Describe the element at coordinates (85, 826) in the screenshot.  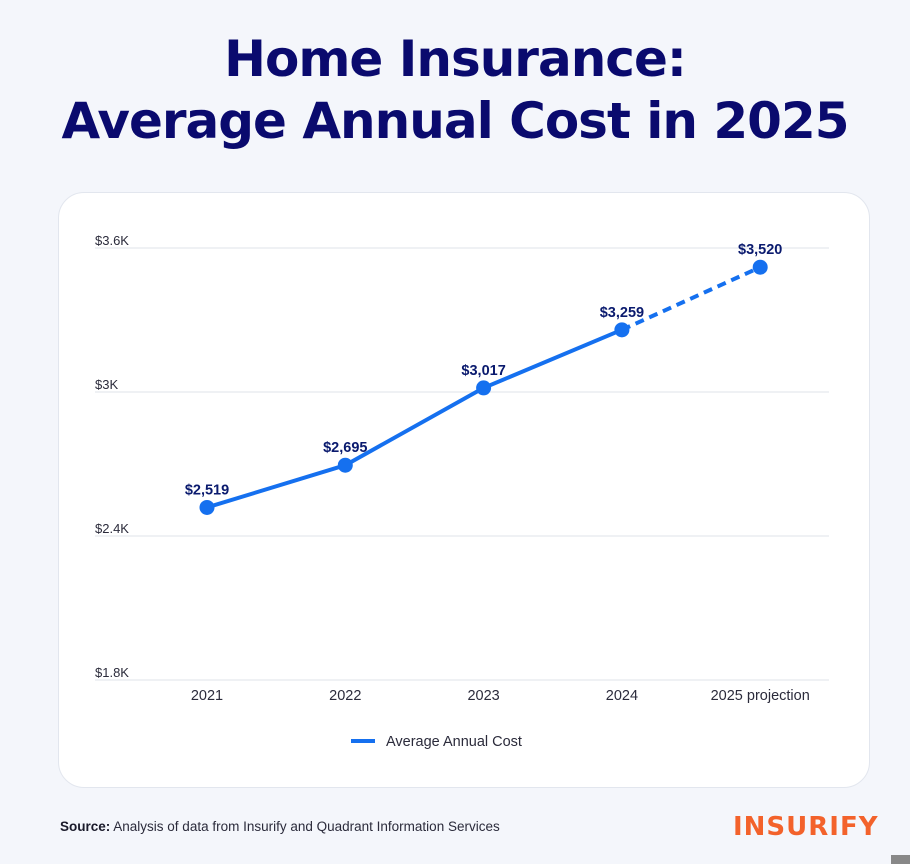
I see `source-label: Source:` at that location.